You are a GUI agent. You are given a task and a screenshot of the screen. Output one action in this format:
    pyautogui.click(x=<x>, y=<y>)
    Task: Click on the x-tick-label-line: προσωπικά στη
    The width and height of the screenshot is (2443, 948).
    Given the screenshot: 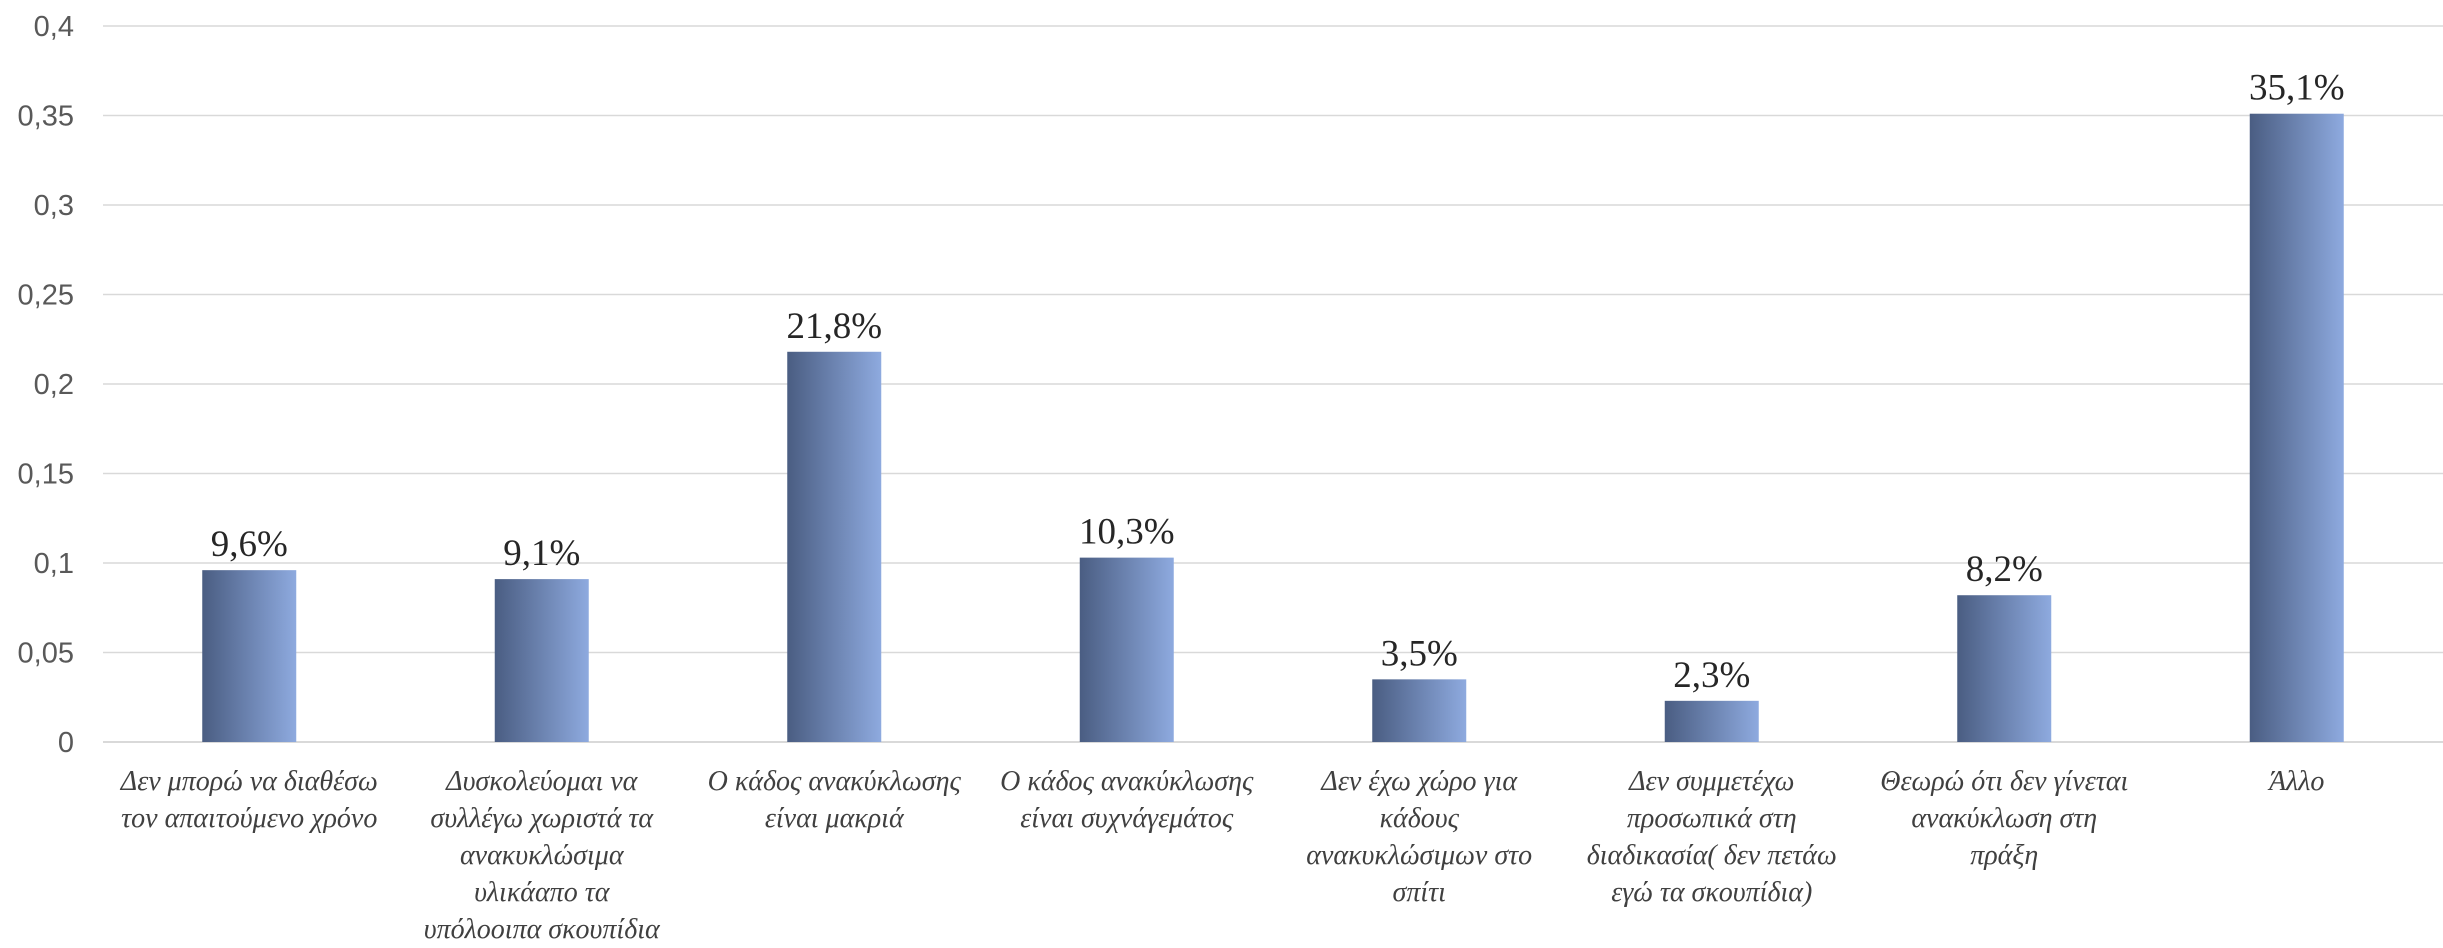 What is the action you would take?
    pyautogui.click(x=1711, y=818)
    